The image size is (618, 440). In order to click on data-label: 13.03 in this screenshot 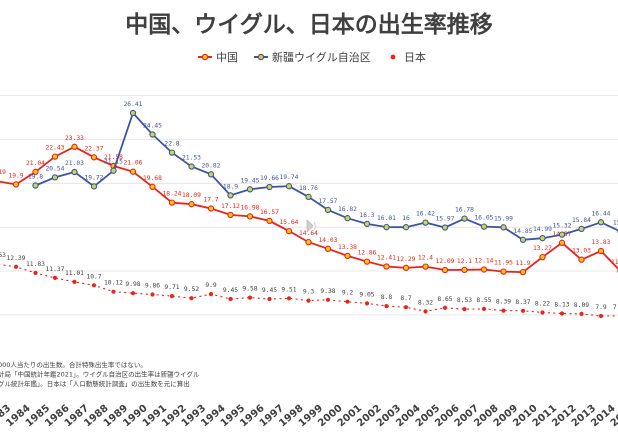, I will do `click(581, 251)`.